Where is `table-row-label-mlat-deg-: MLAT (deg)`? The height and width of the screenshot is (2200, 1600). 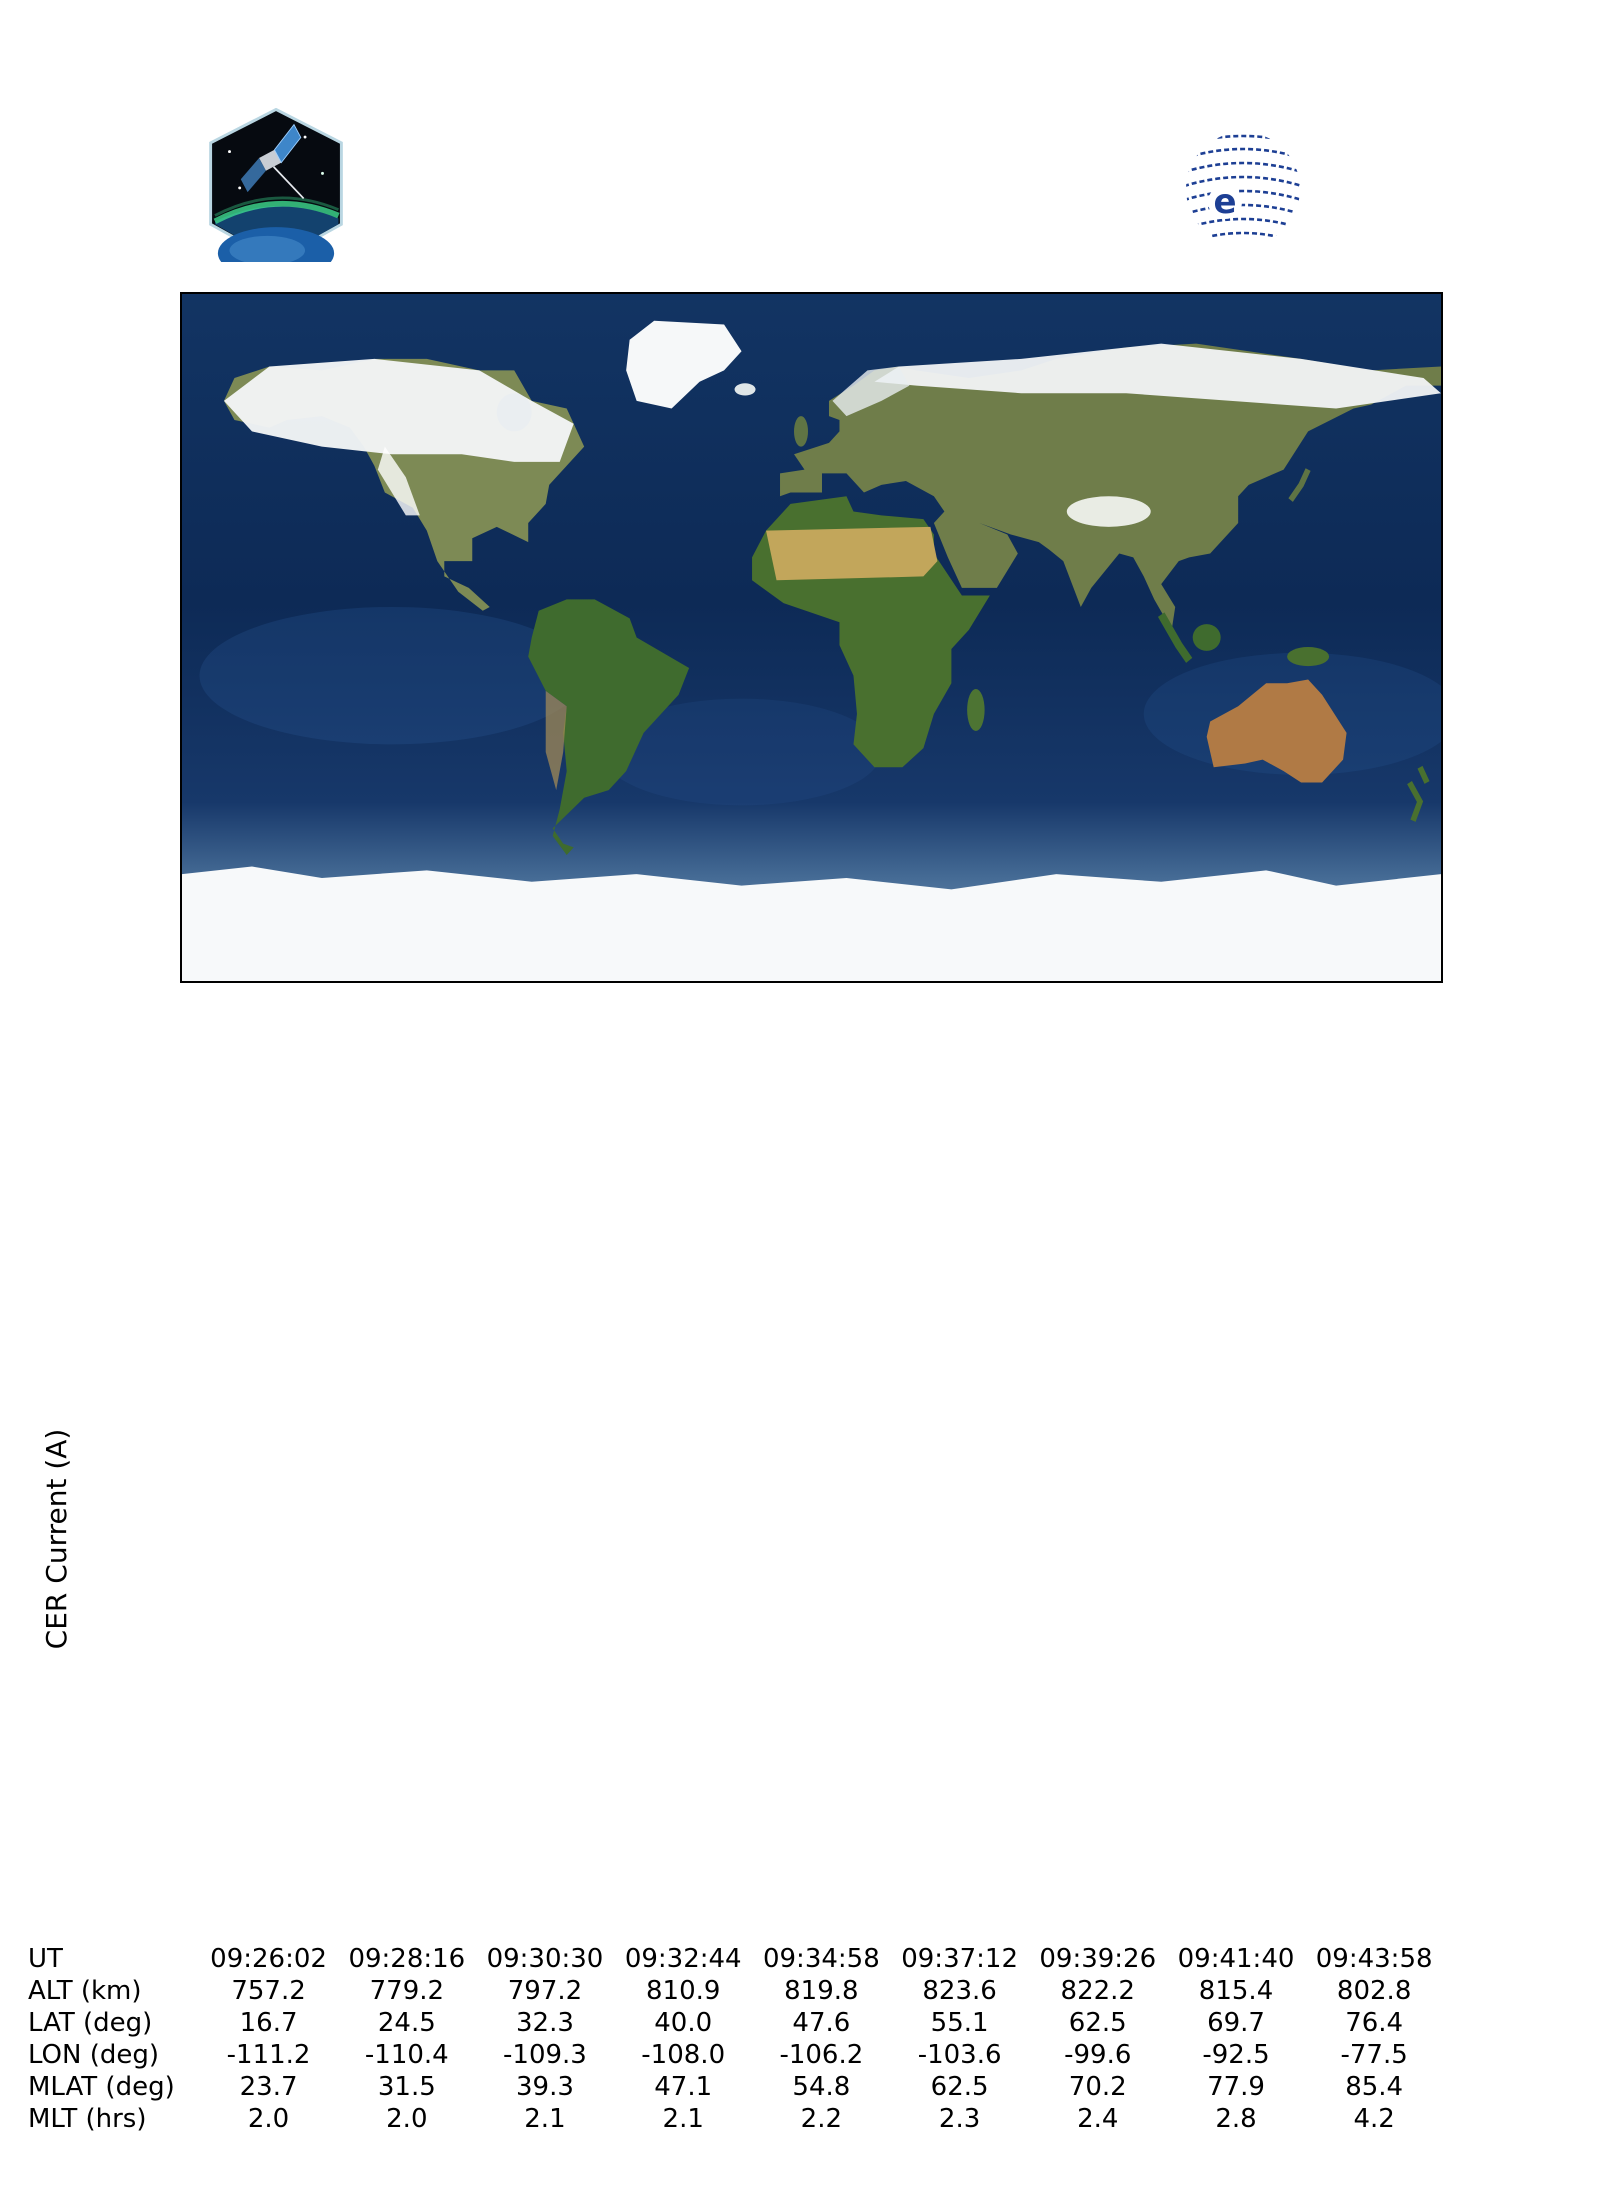 table-row-label-mlat-deg-: MLAT (deg) is located at coordinates (101, 2087).